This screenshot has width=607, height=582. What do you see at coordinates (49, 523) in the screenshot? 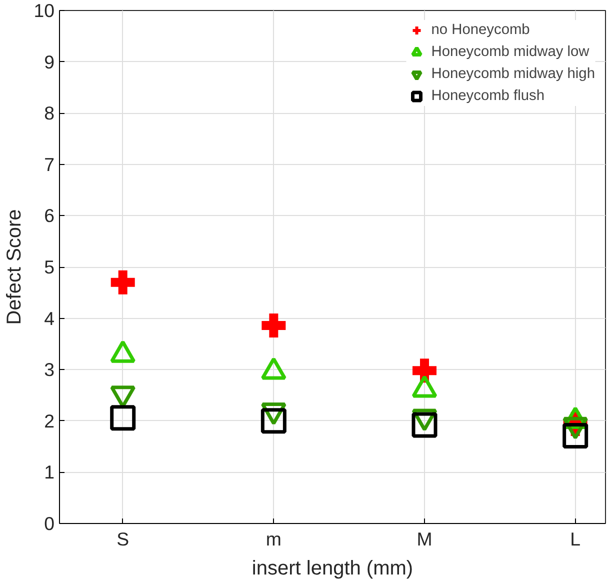
I see `y-tick-label: 0` at bounding box center [49, 523].